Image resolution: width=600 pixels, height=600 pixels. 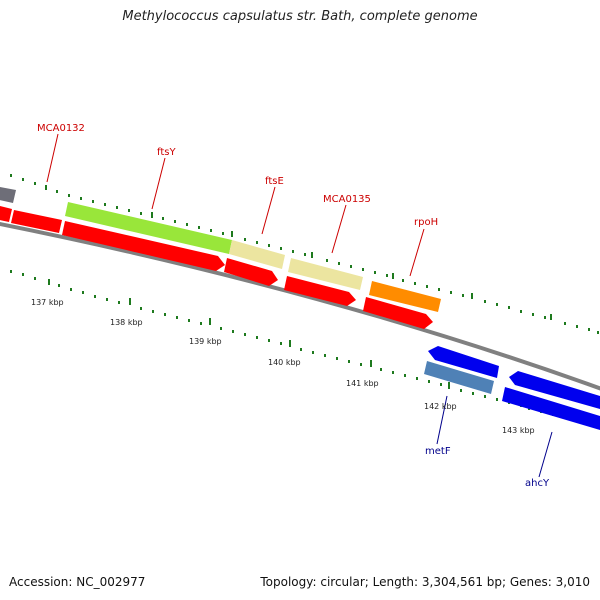 What do you see at coordinates (257, 254) in the screenshot?
I see `gene-ftsE` at bounding box center [257, 254].